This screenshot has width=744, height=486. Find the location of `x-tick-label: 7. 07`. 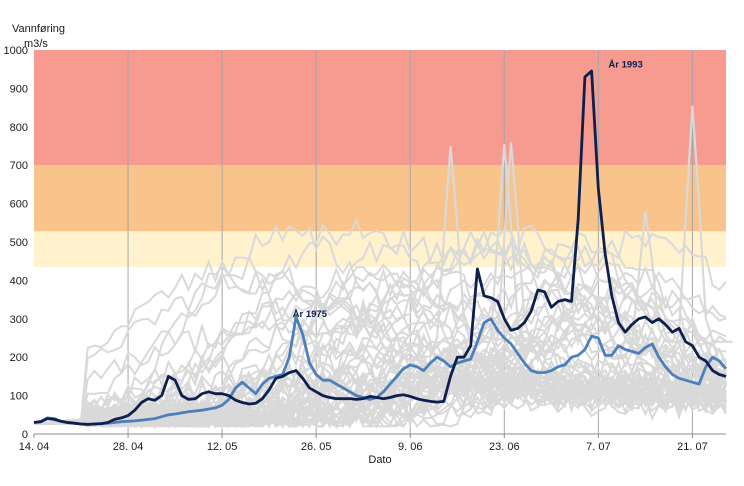

x-tick-label: 7. 07 is located at coordinates (598, 447).